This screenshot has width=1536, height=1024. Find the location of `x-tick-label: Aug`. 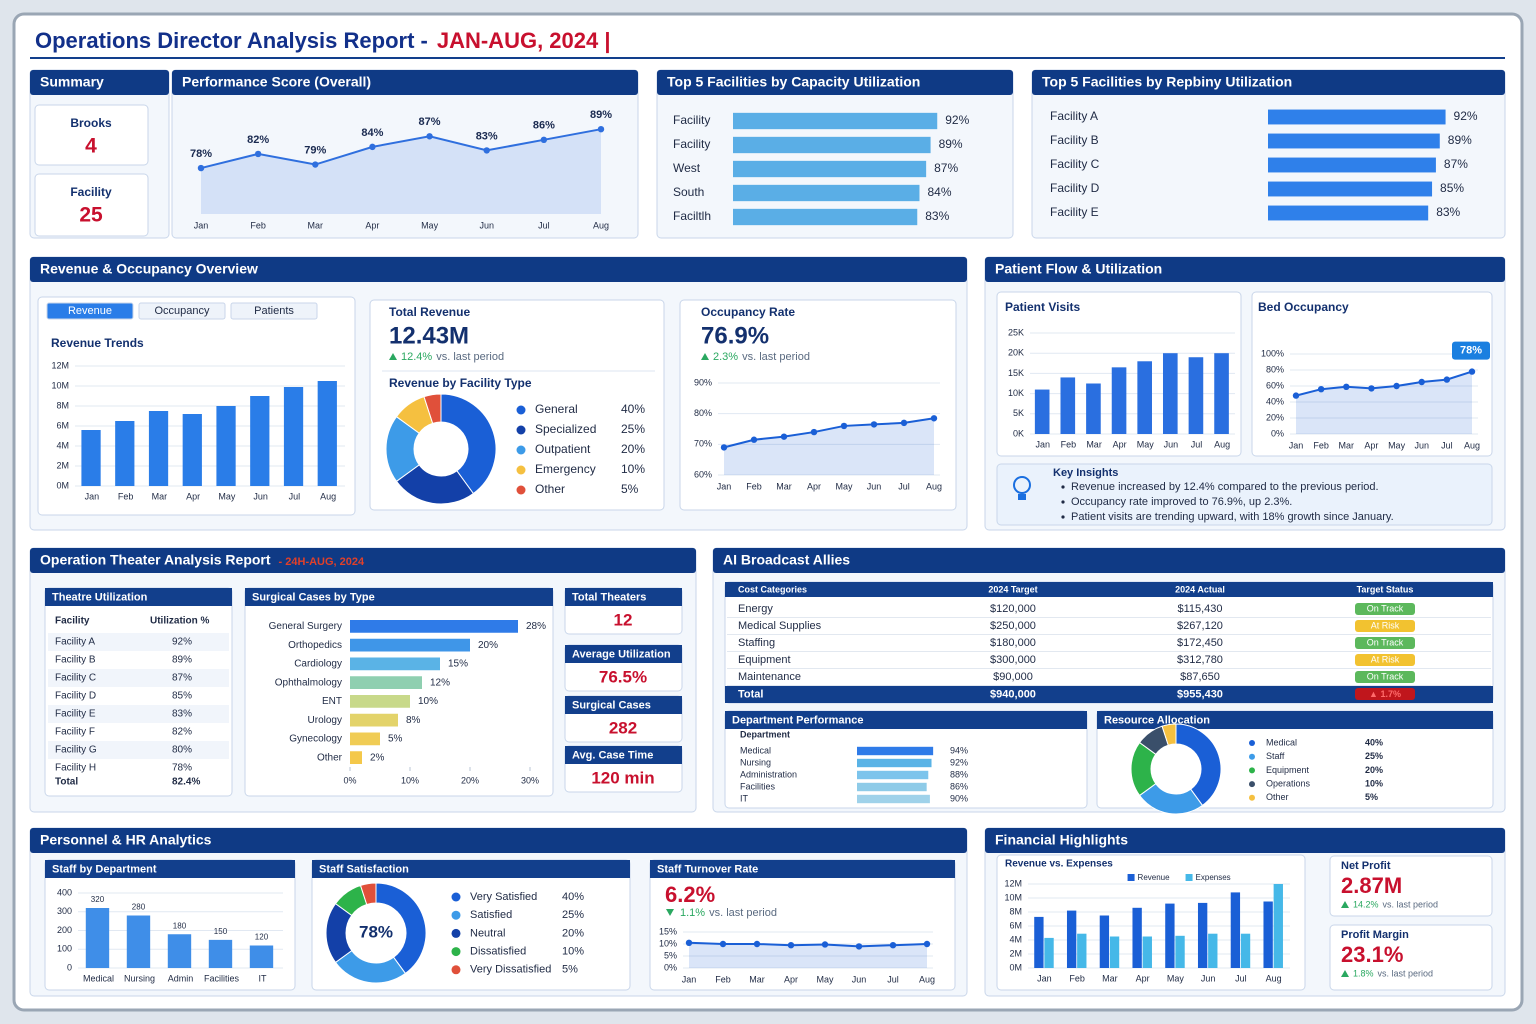

x-tick-label: Aug is located at coordinates (601, 225).